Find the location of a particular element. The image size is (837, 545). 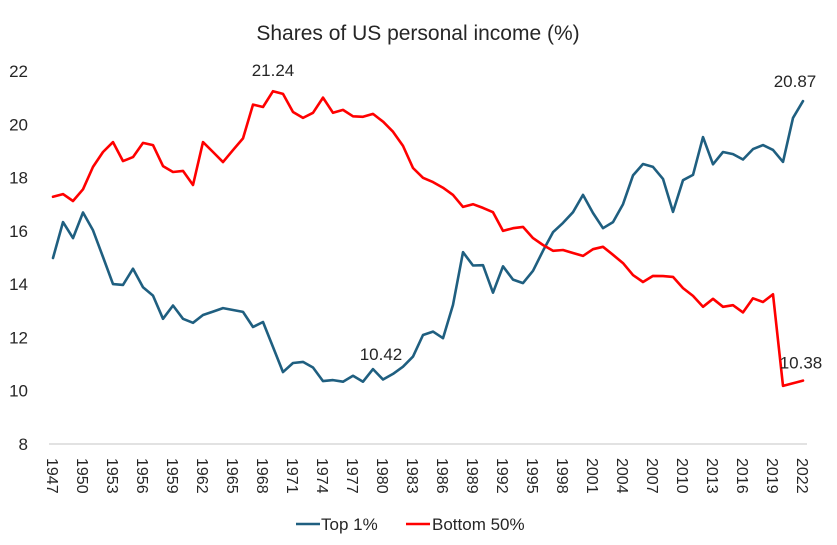

x-tick-label: 1983 is located at coordinates (411, 476).